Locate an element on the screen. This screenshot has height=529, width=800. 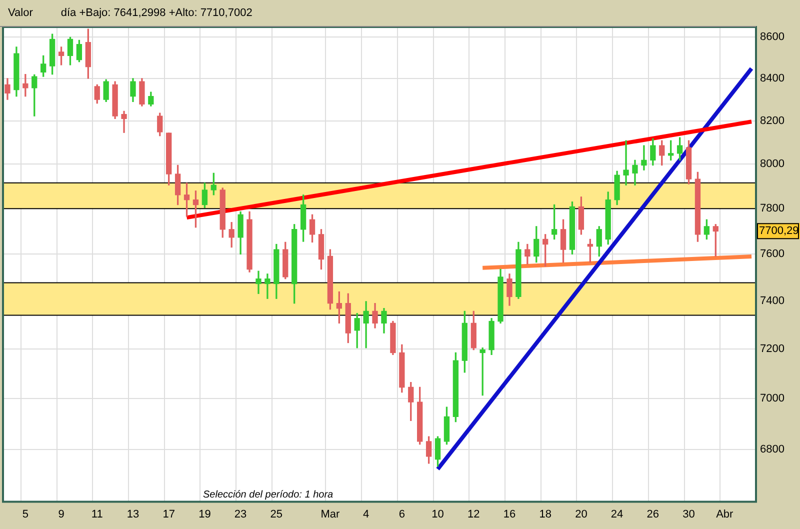
y-tick-label: 7400 is located at coordinates (772, 301).